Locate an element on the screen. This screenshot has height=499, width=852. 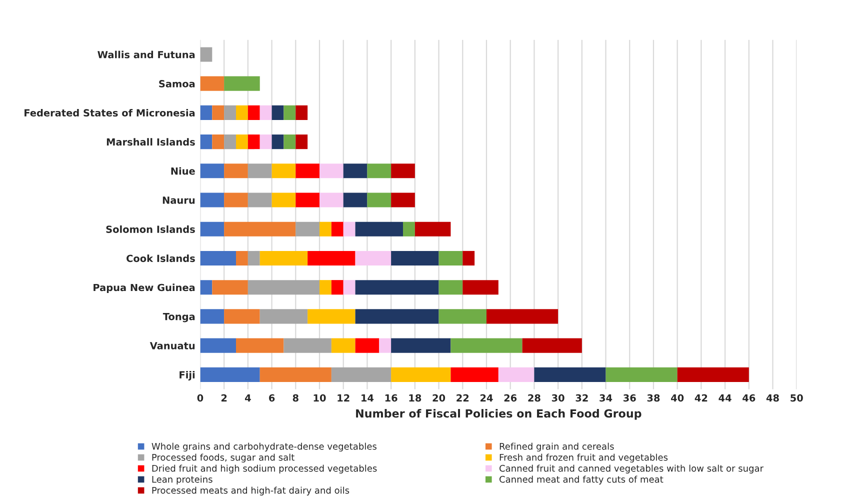
x-axis-title: Number of Fiscal Policies on Each Food Group is located at coordinates (499, 414).